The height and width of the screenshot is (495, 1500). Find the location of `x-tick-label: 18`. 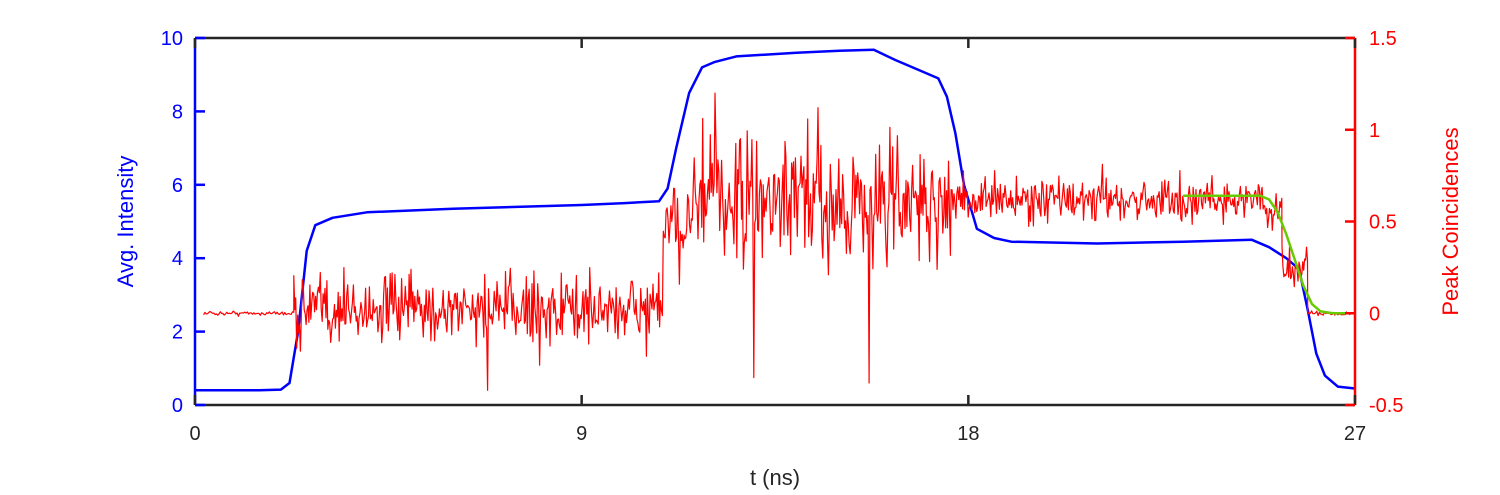

x-tick-label: 18 is located at coordinates (968, 434).